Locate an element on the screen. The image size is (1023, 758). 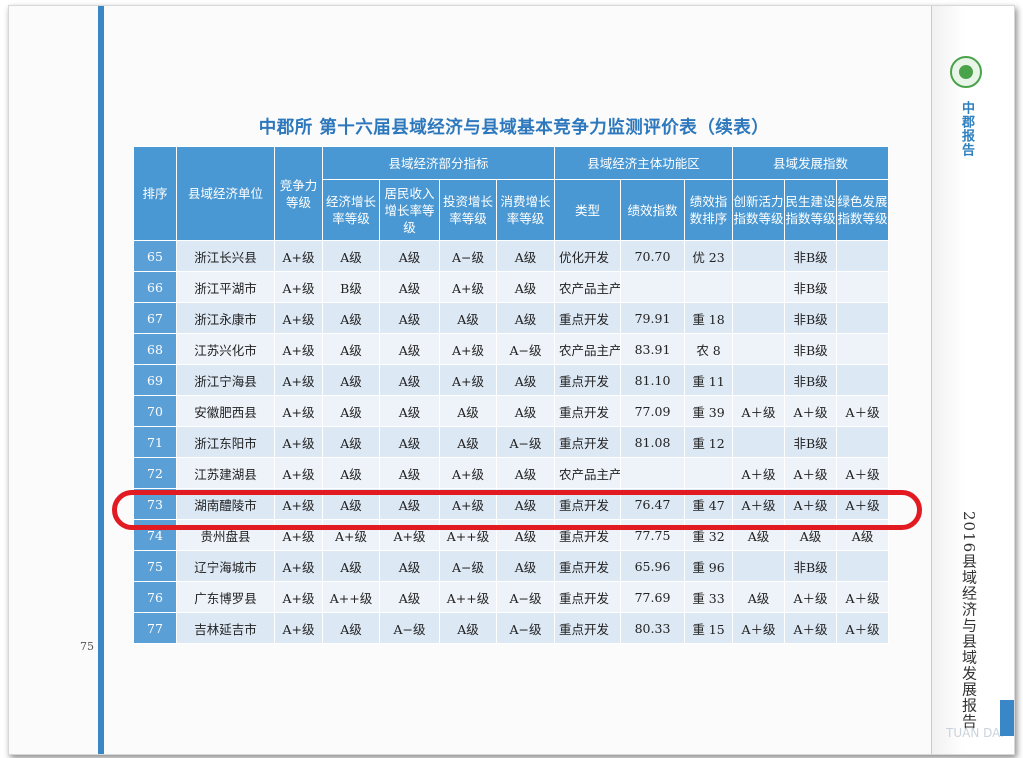
cell-invest-growth: A−级 is located at coordinates (468, 566).